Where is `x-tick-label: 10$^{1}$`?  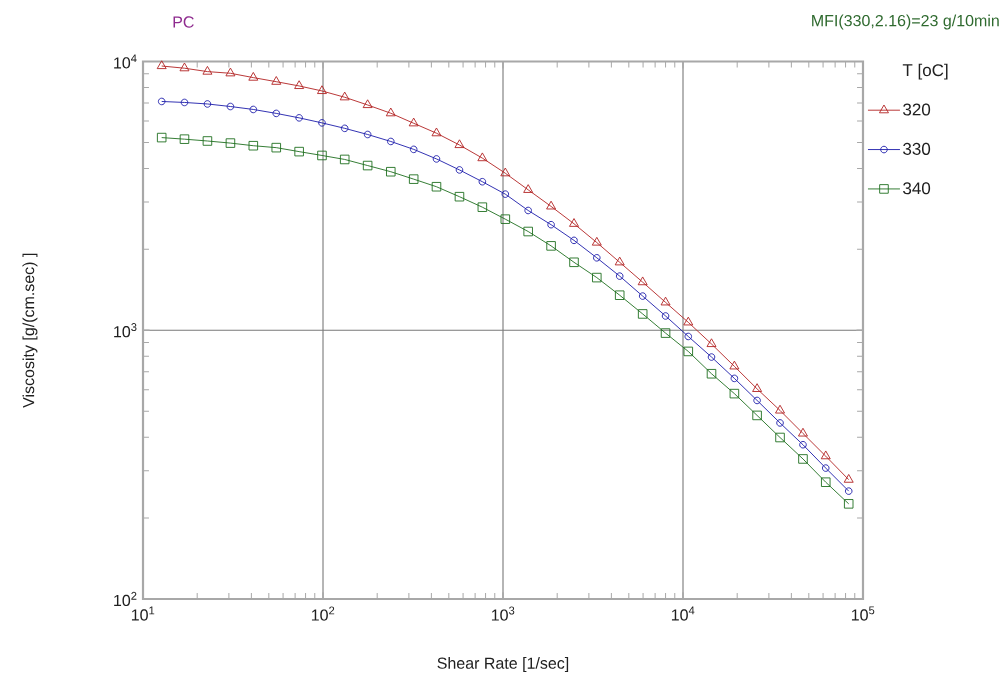 x-tick-label: 10$^{1}$ is located at coordinates (143, 613).